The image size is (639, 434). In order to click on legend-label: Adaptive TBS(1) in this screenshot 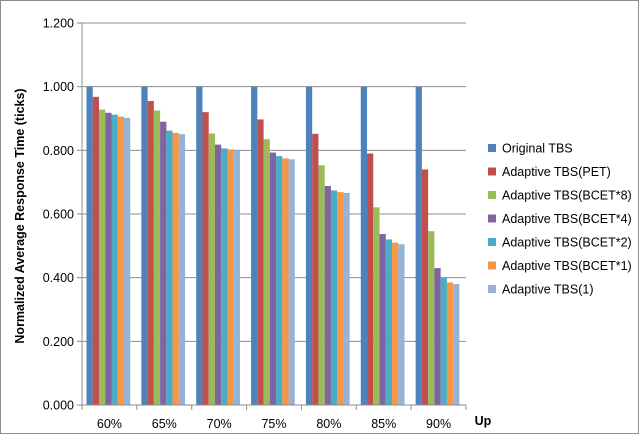, I will do `click(547, 290)`.